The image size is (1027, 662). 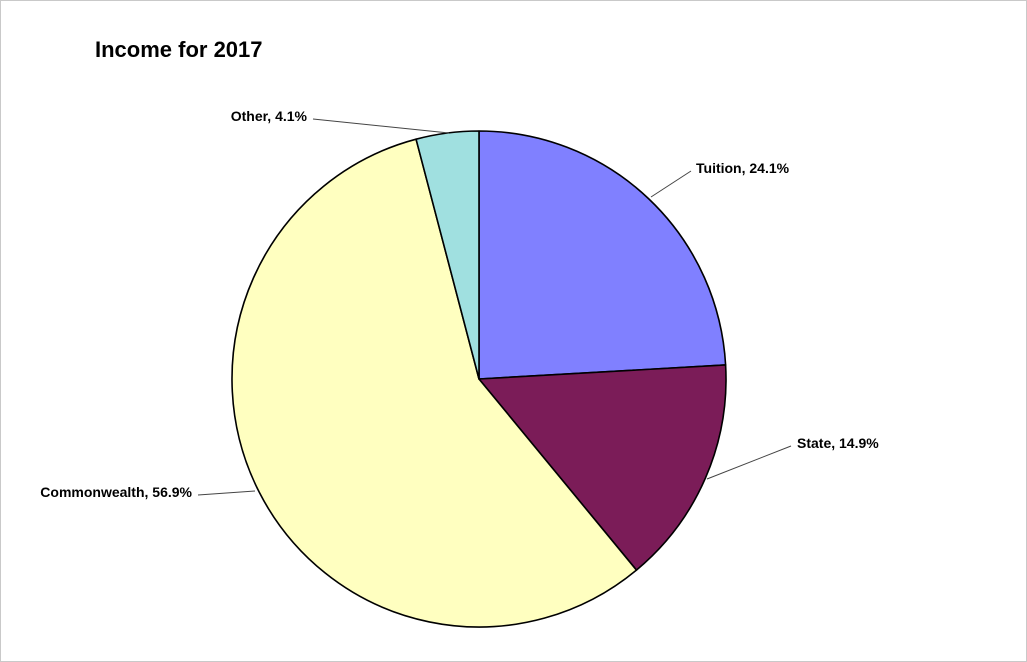 What do you see at coordinates (671, 184) in the screenshot?
I see `leader-line-tuition` at bounding box center [671, 184].